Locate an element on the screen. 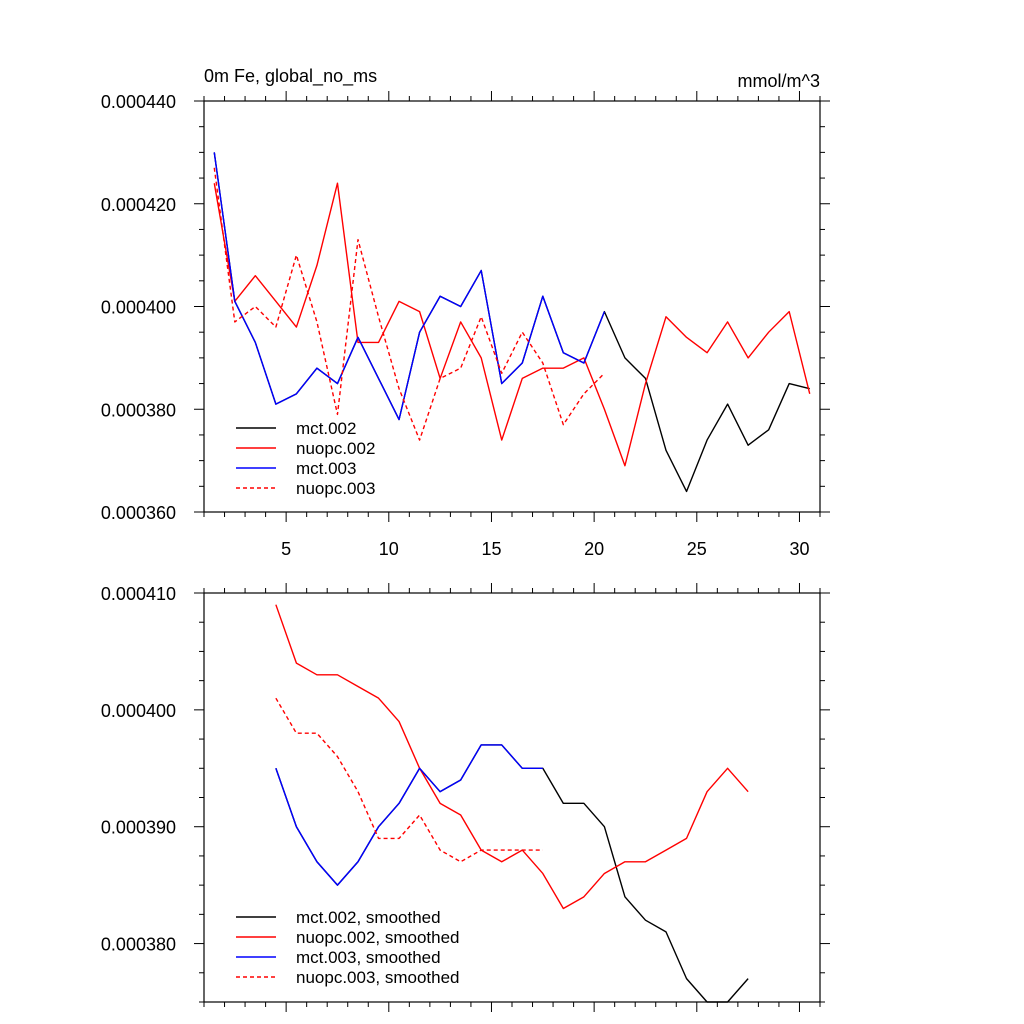  y-tick-label: 0.000360 is located at coordinates (138, 513).